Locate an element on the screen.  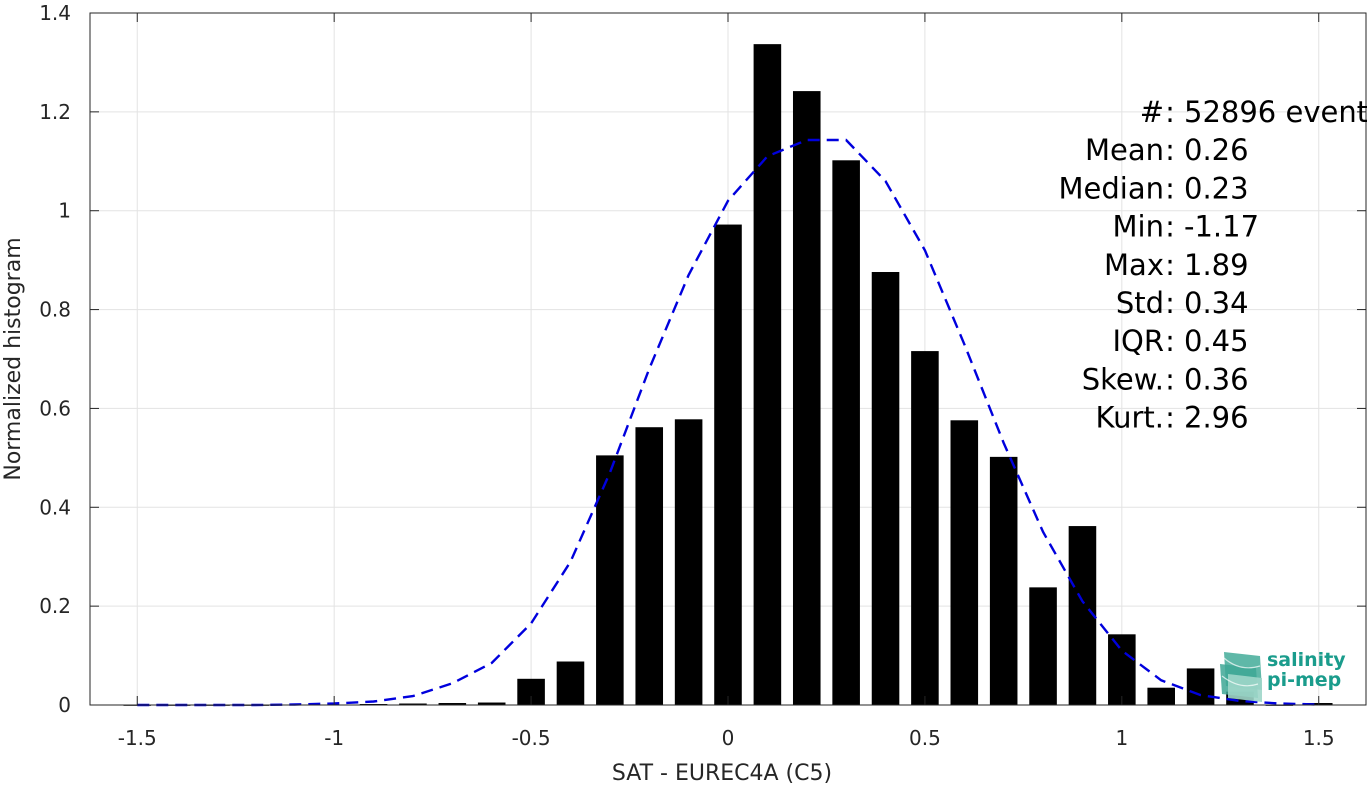
stat-label: Max is located at coordinates (1134, 265).